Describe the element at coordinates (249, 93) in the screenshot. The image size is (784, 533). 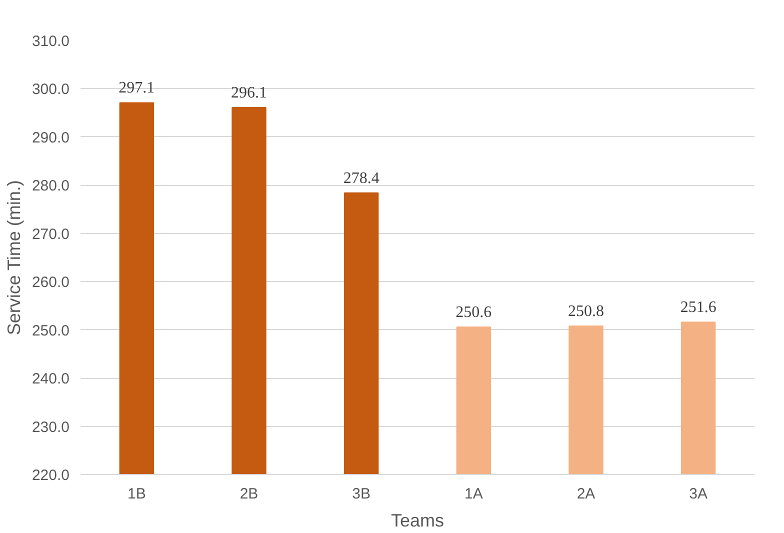
I see `data-label: 296.1` at that location.